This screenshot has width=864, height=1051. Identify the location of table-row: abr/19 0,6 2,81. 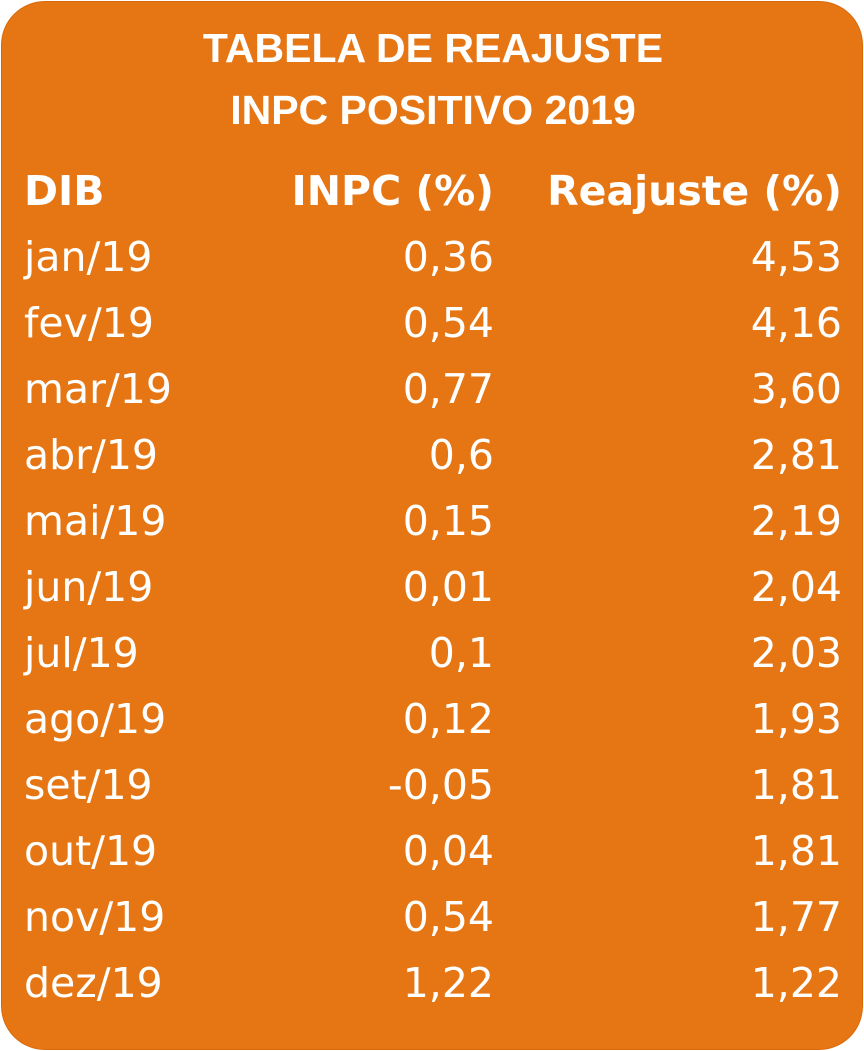
(433, 455).